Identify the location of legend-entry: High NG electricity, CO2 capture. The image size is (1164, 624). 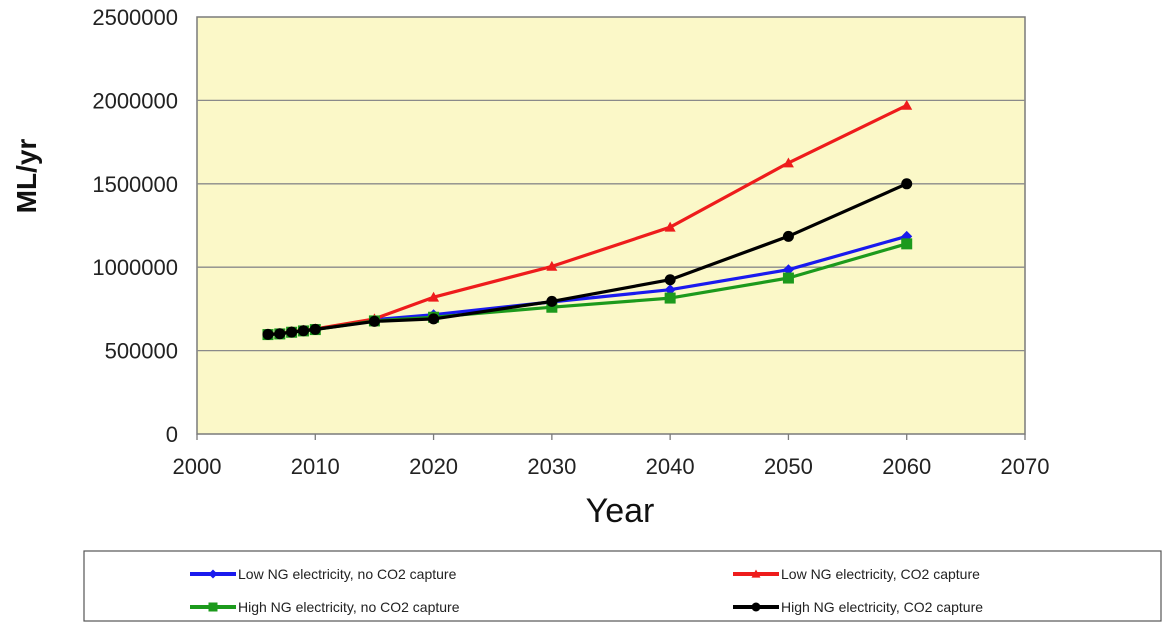
(858, 607).